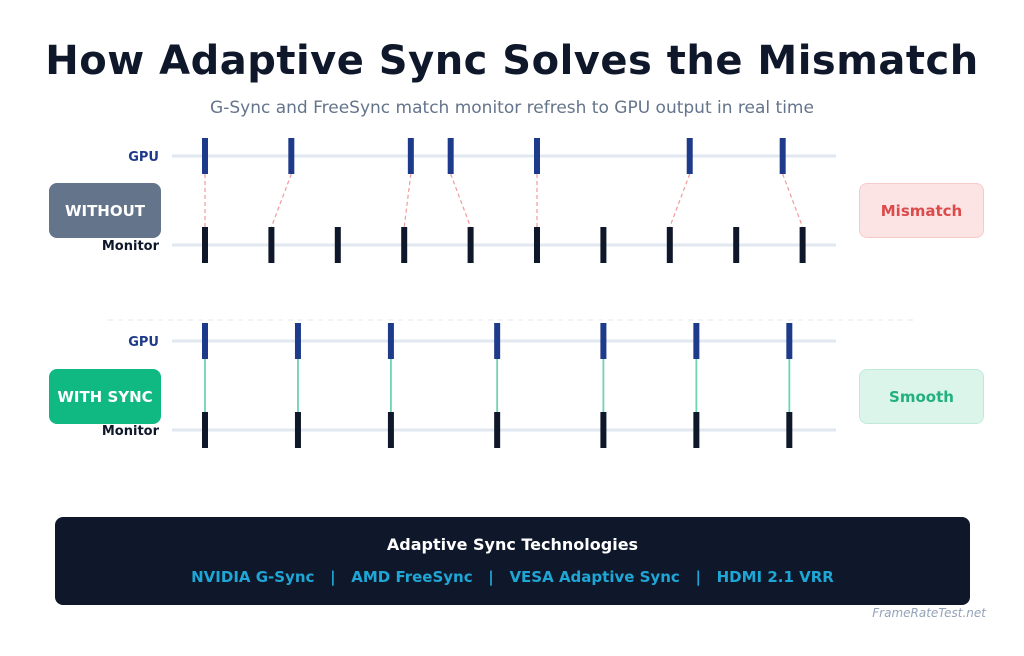  What do you see at coordinates (253, 577) in the screenshot?
I see `technology-item: NVIDIA G-Sync` at bounding box center [253, 577].